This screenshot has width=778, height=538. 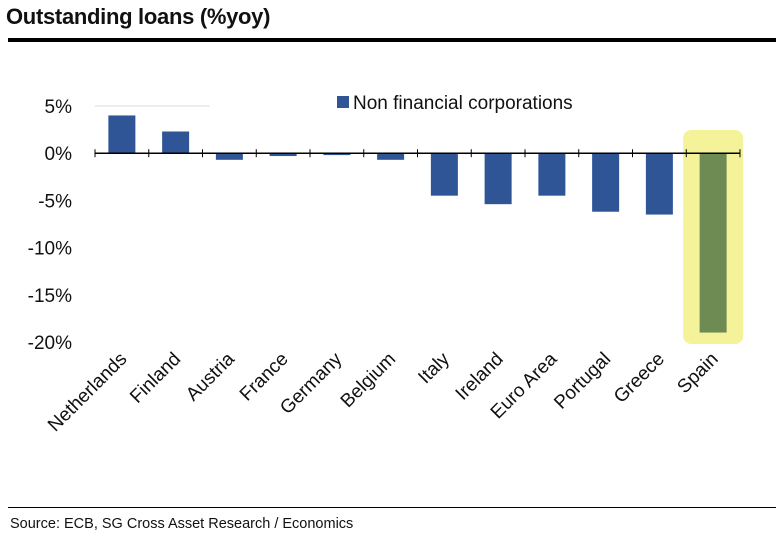 I want to click on chart-title: Outstanding loans (%yoy), so click(x=138, y=16).